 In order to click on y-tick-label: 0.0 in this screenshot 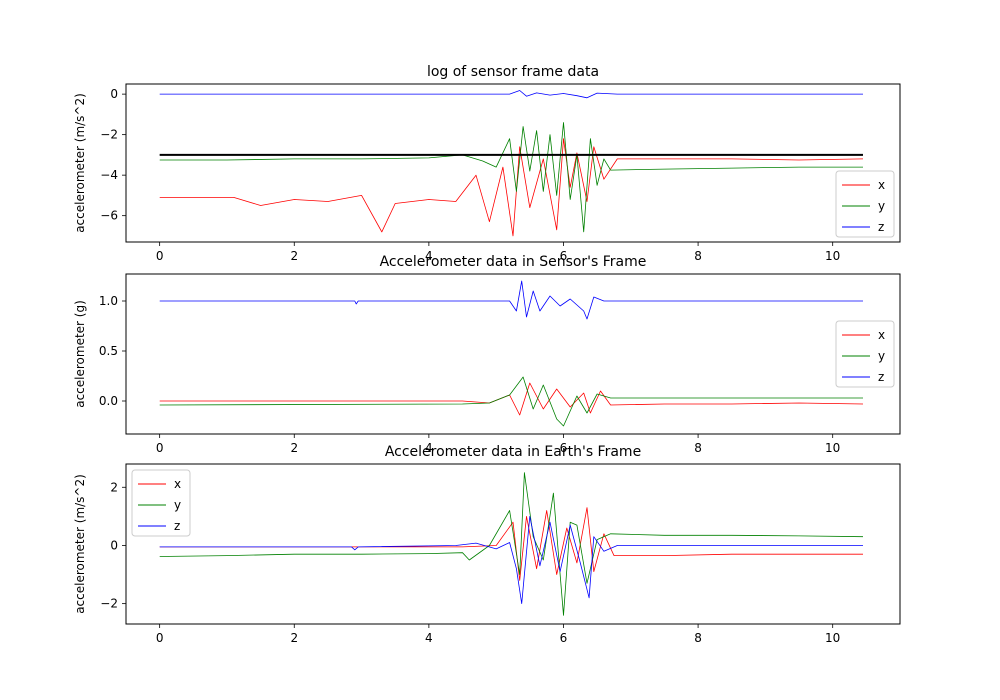, I will do `click(108, 401)`.